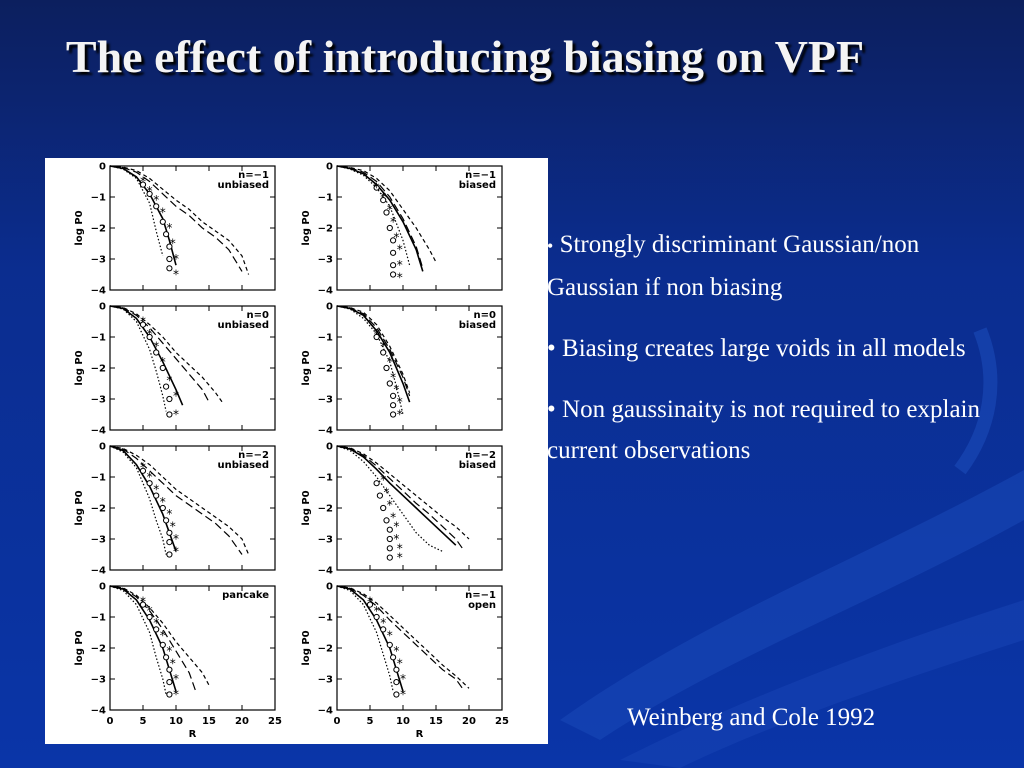  I want to click on x-tick-label: 25, so click(275, 721).